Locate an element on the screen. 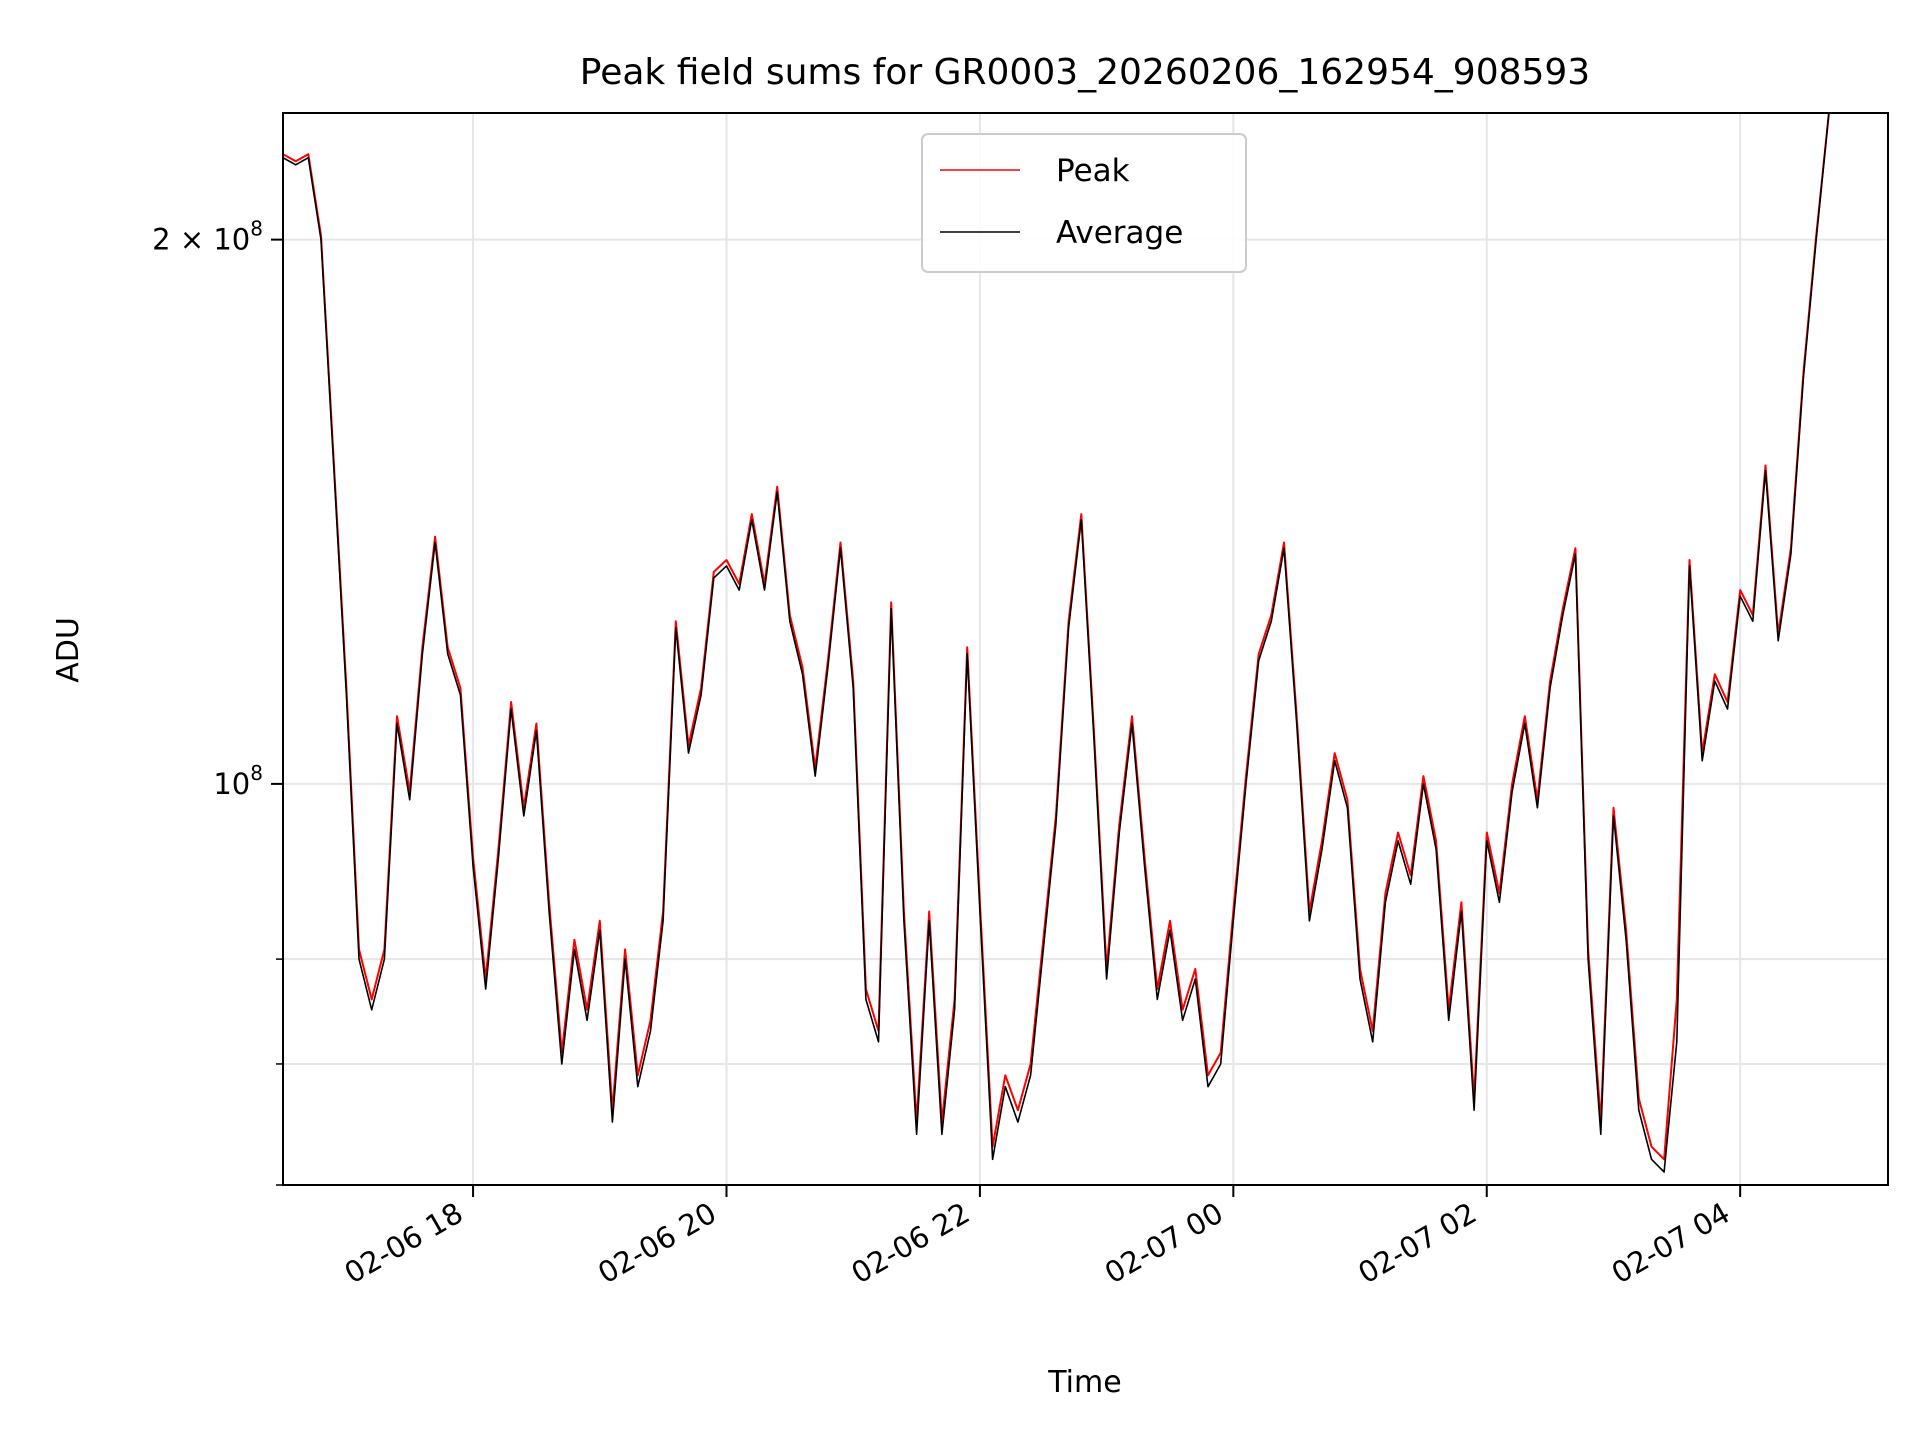  legend-box is located at coordinates (1084, 203).